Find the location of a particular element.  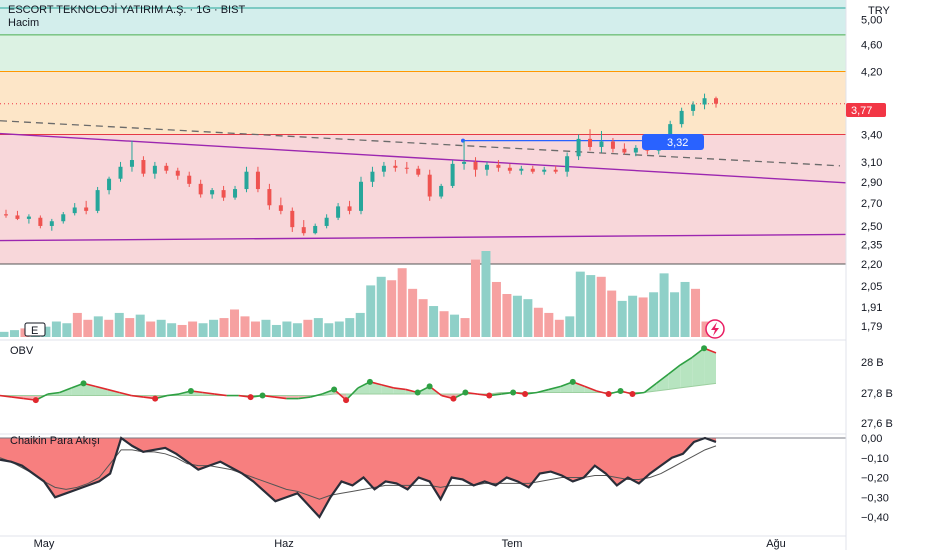

price-tick: 3,40 is located at coordinates (871, 135).